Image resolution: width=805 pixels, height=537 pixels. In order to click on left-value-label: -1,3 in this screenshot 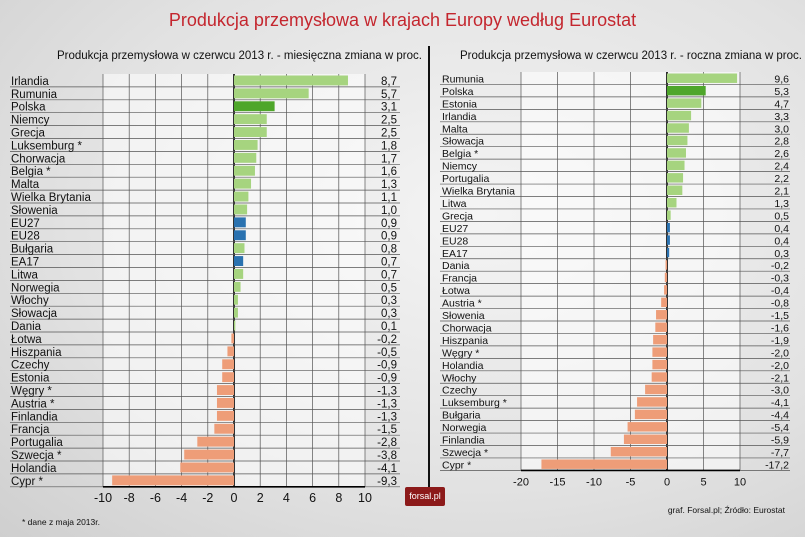, I will do `click(387, 404)`.